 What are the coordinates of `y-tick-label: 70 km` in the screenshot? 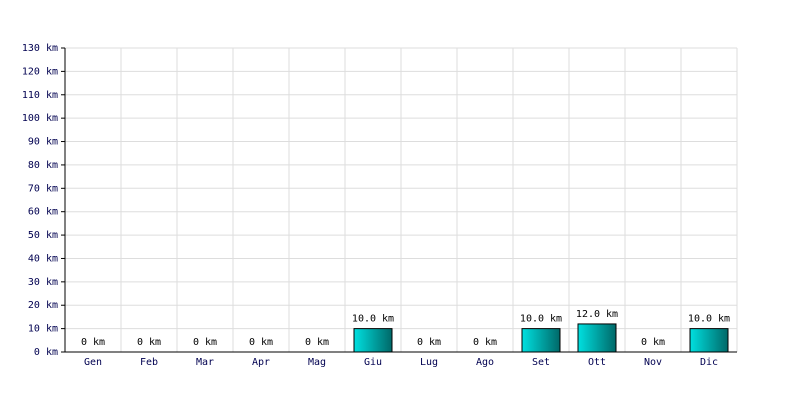 It's located at (43, 188).